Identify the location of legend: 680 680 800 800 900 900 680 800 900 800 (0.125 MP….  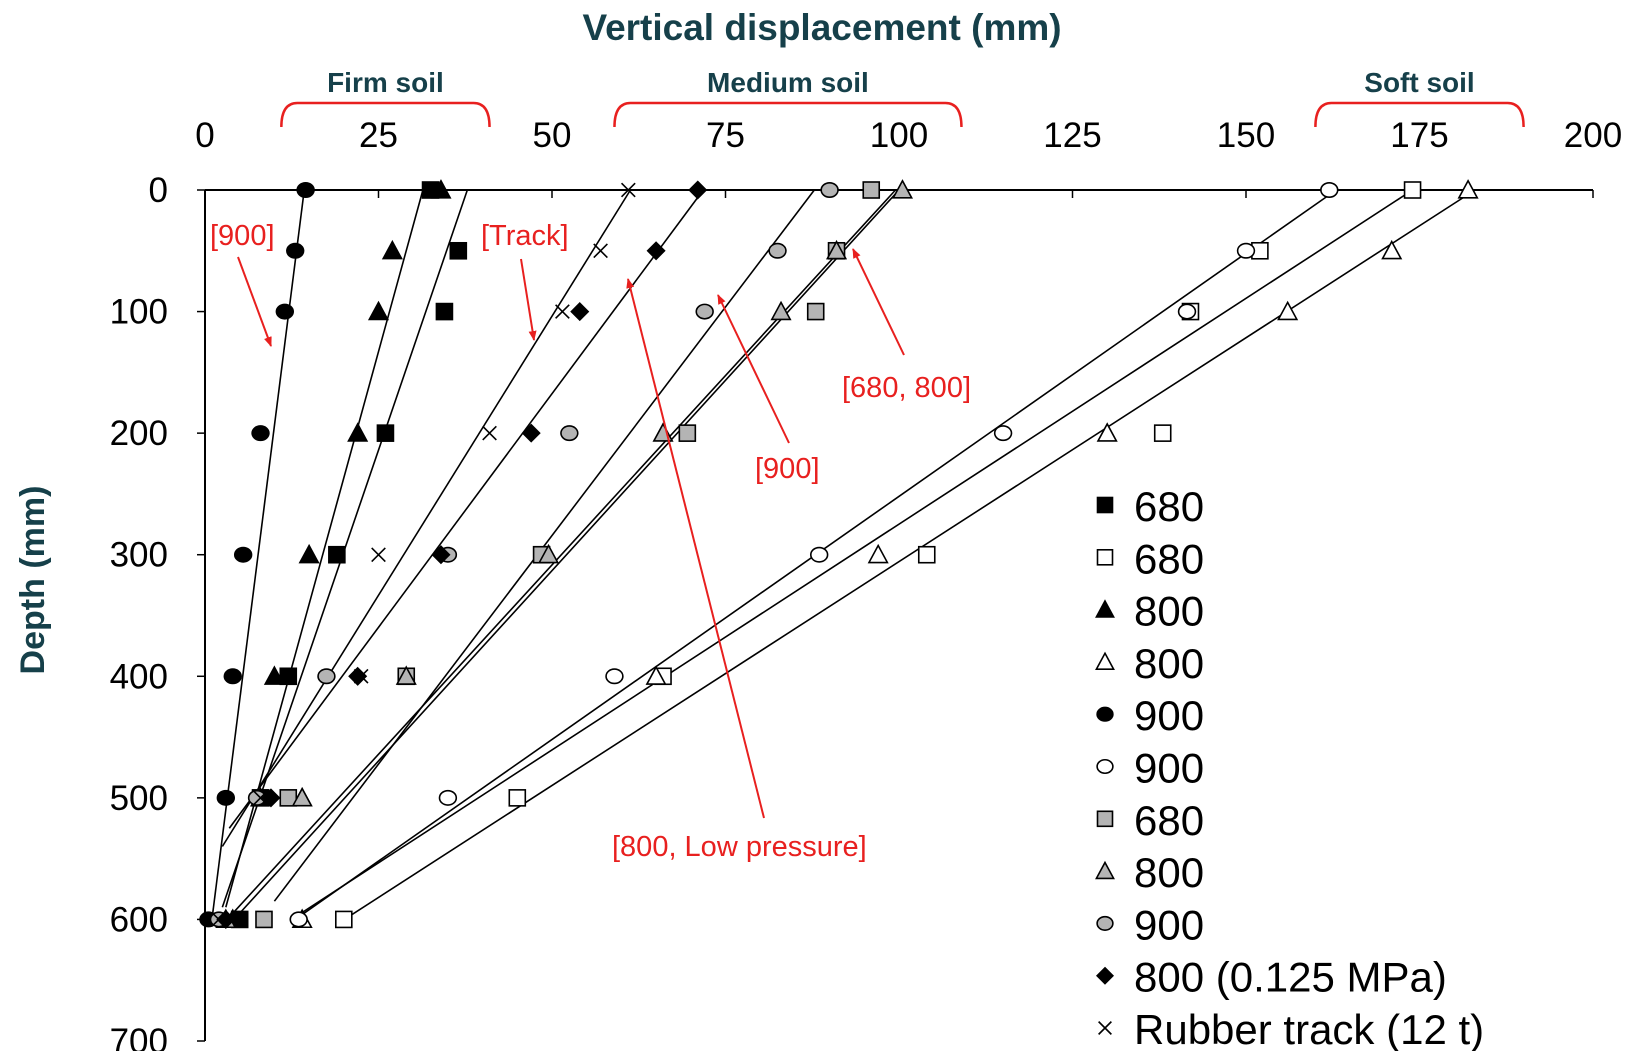
(1289, 767).